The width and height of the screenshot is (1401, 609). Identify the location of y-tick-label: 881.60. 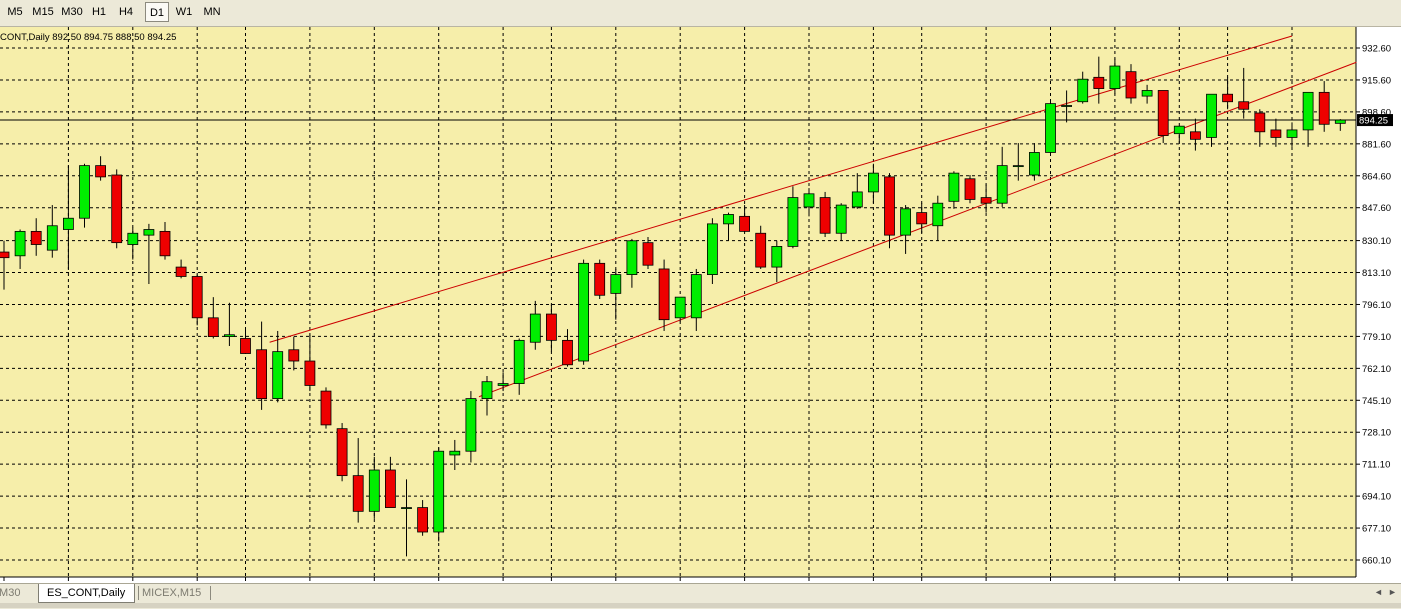
(1376, 144).